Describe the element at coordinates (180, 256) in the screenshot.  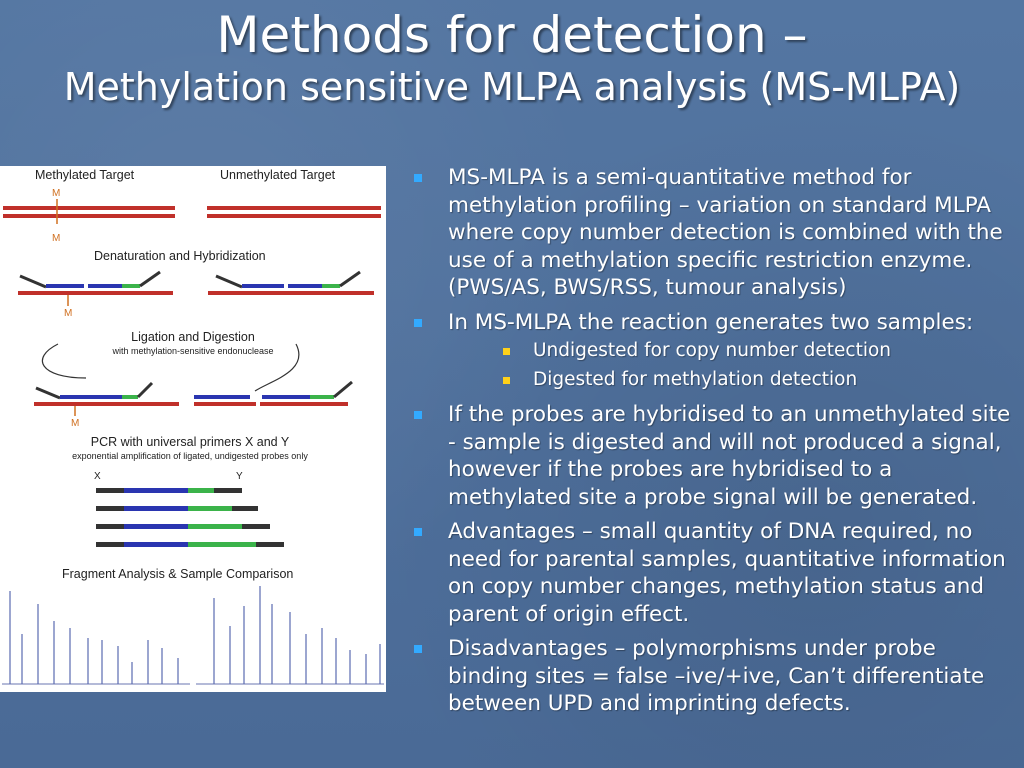
I see `label-denaturation: Denaturation and Hybridization` at that location.